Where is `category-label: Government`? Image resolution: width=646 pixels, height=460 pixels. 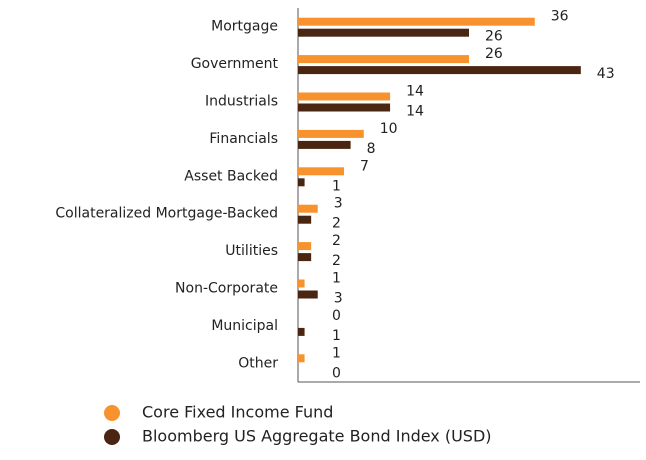 category-label: Government is located at coordinates (235, 64).